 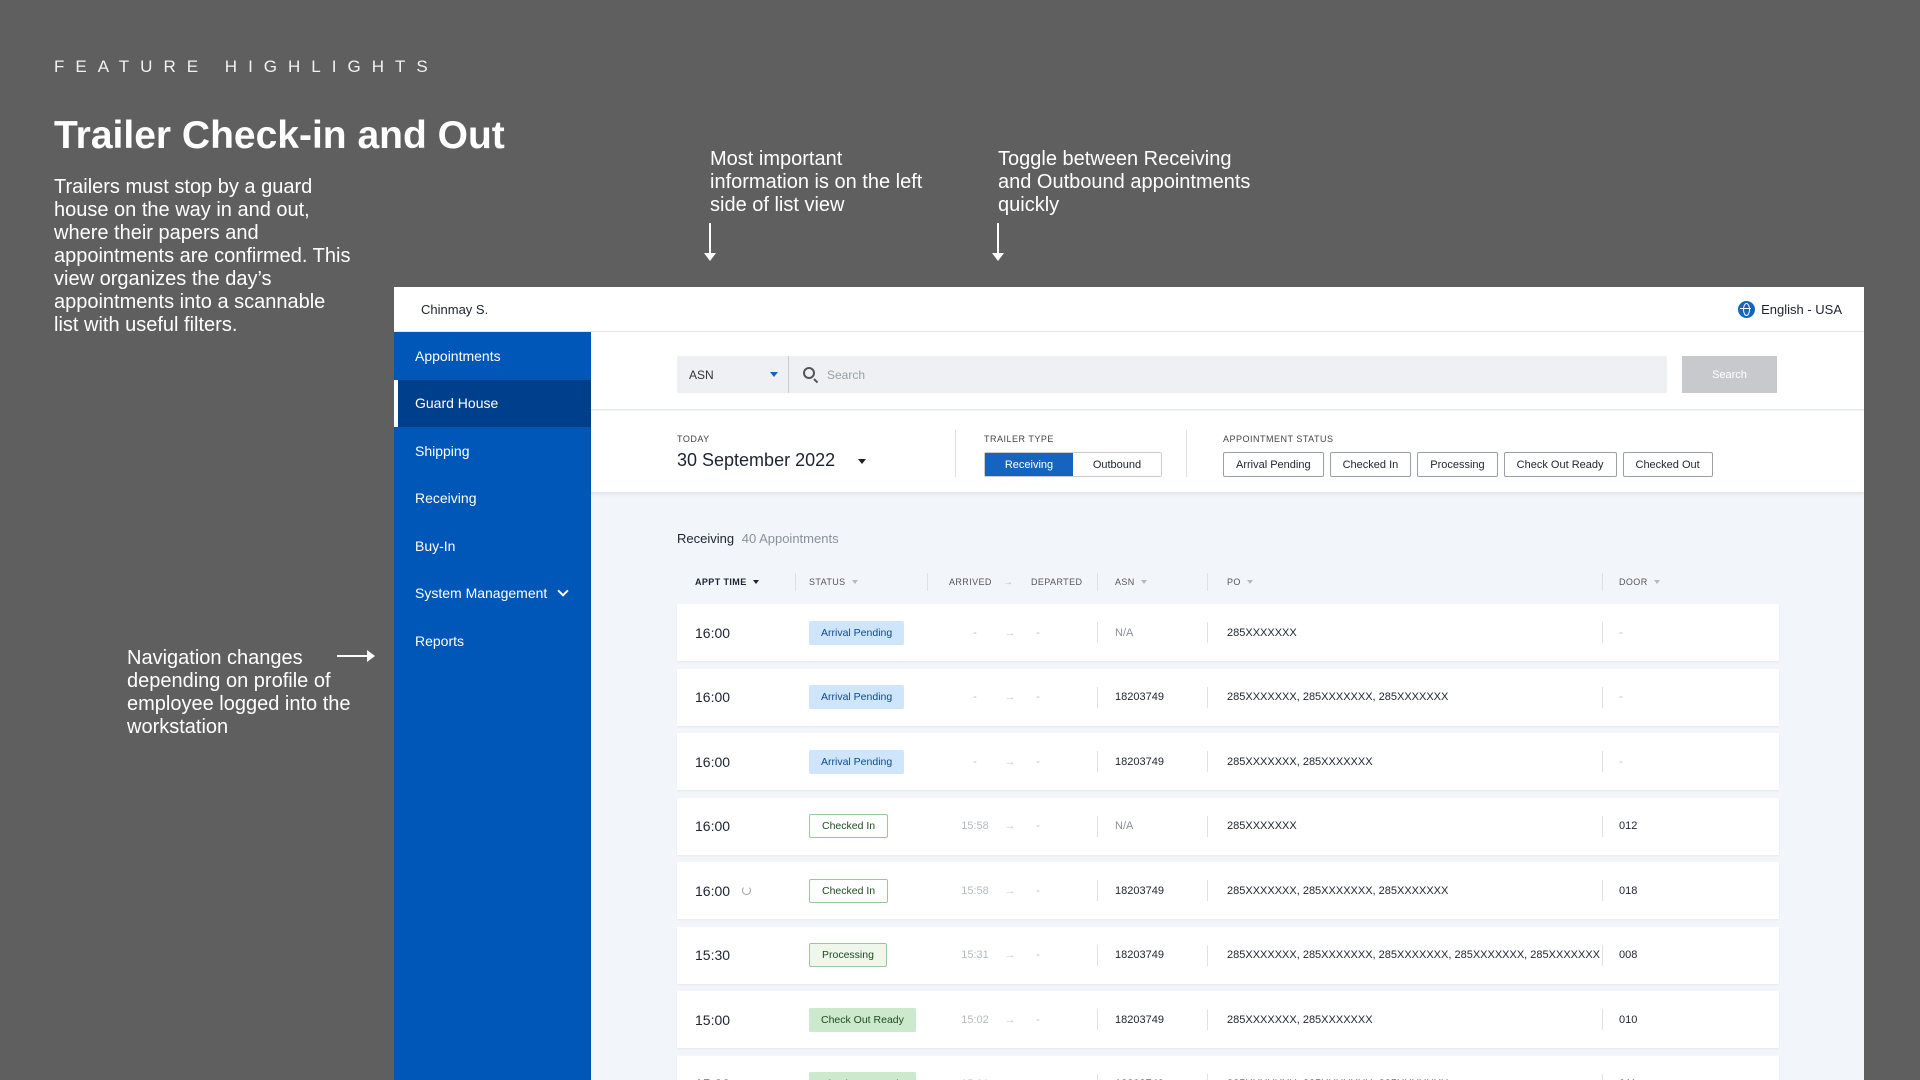 I want to click on sidebar-item-system-management: System Management, so click(x=492, y=594).